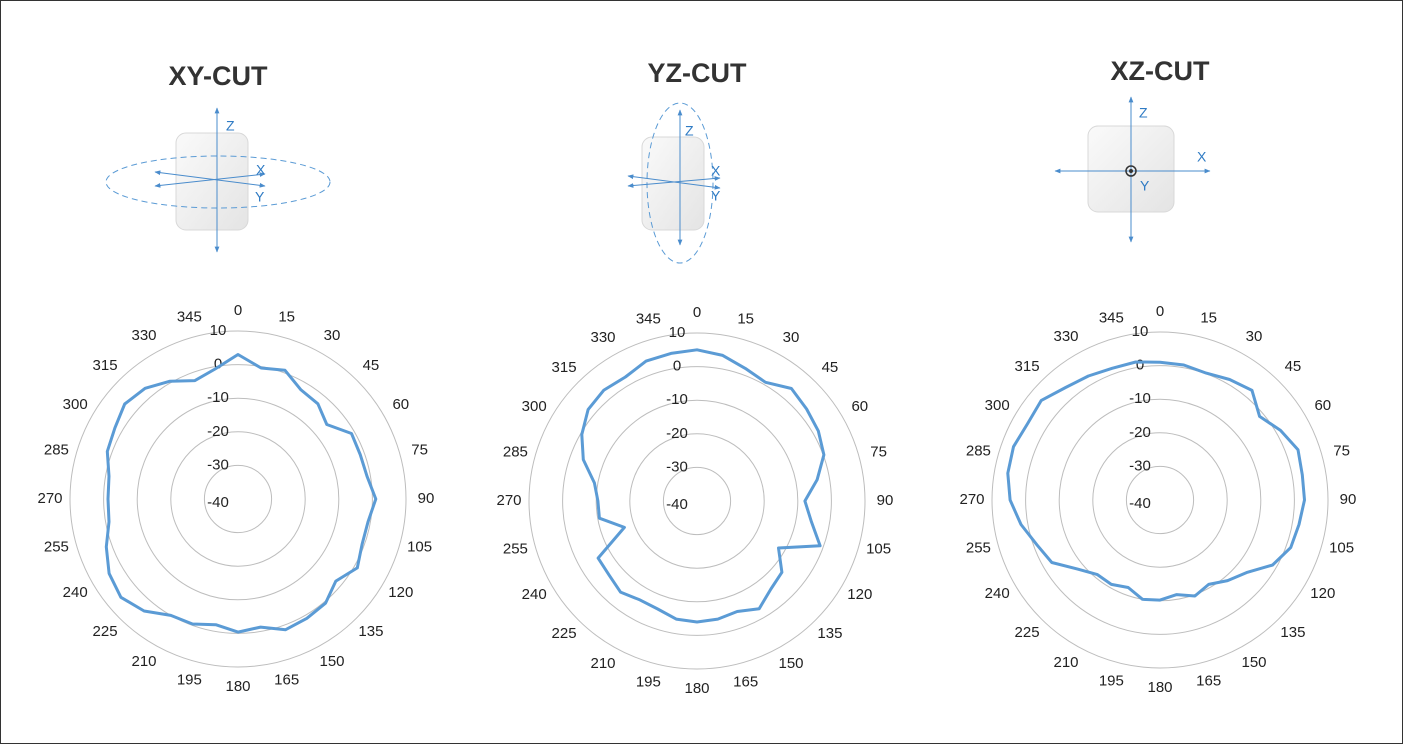 Image resolution: width=1403 pixels, height=744 pixels. Describe the element at coordinates (534, 594) in the screenshot. I see `angle-tick-label: 240` at that location.